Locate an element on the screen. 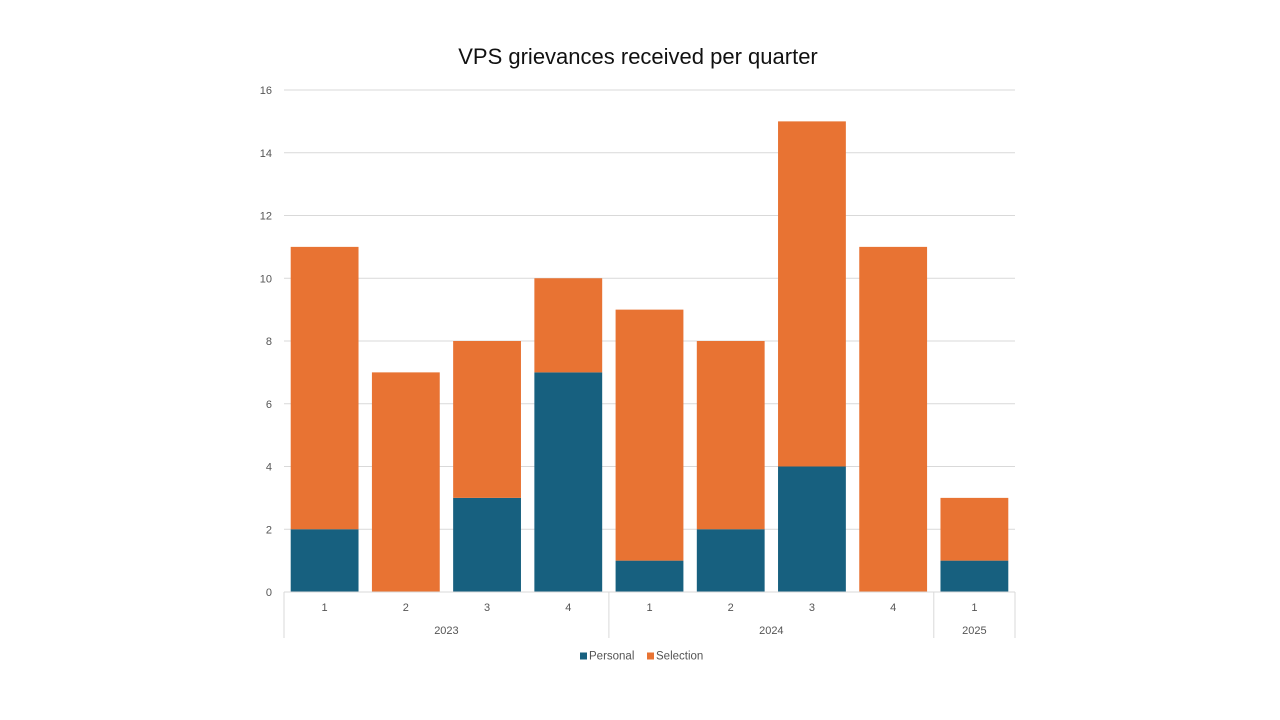 Image resolution: width=1280 pixels, height=720 pixels. y-tick-label: 16 is located at coordinates (266, 91).